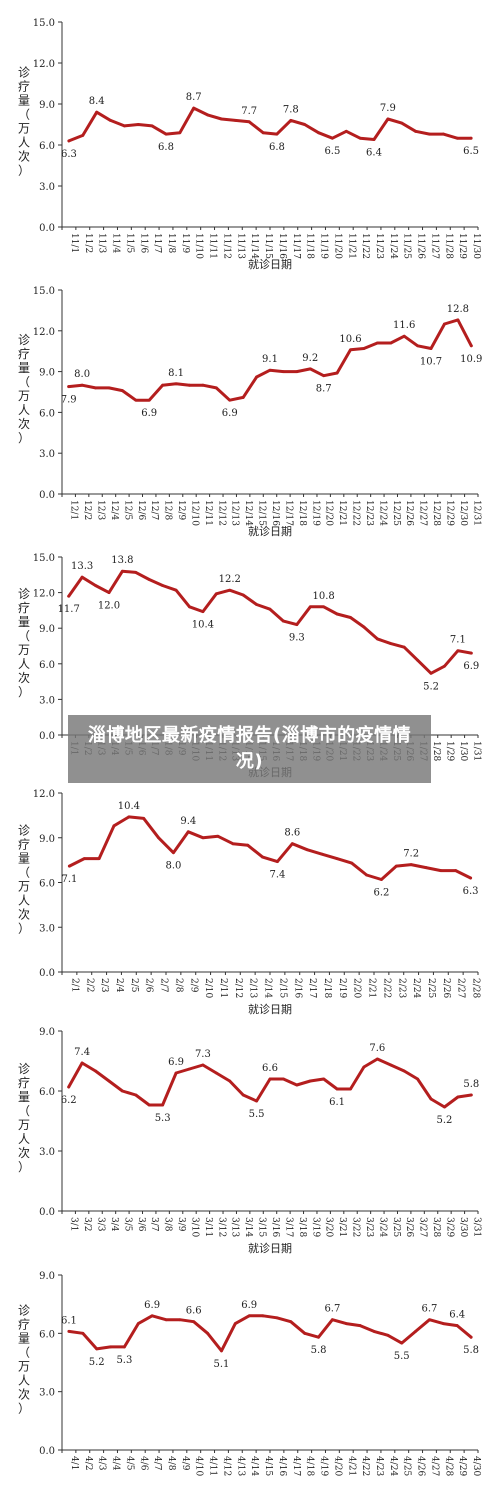 This screenshot has height=1501, width=500. I want to click on series-line, so click(270, 124).